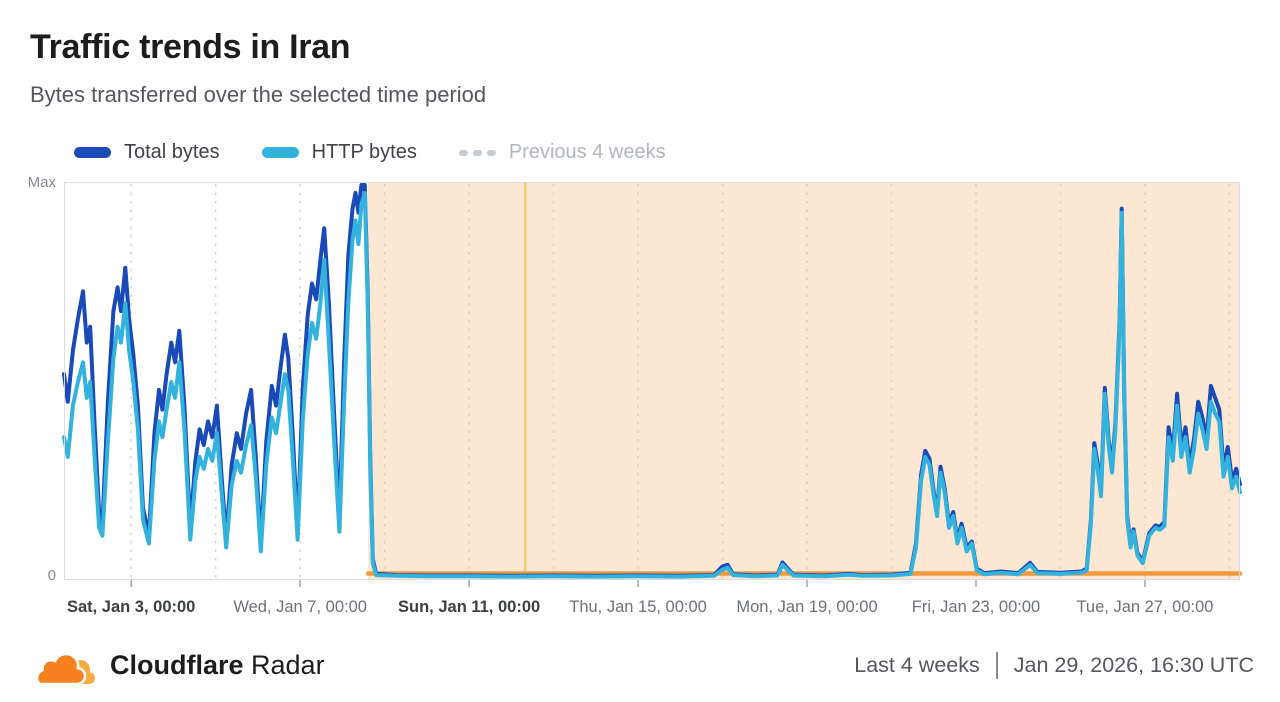  I want to click on chart-legend: Total bytes HTTP bytes Previous 4 weeks, so click(370, 152).